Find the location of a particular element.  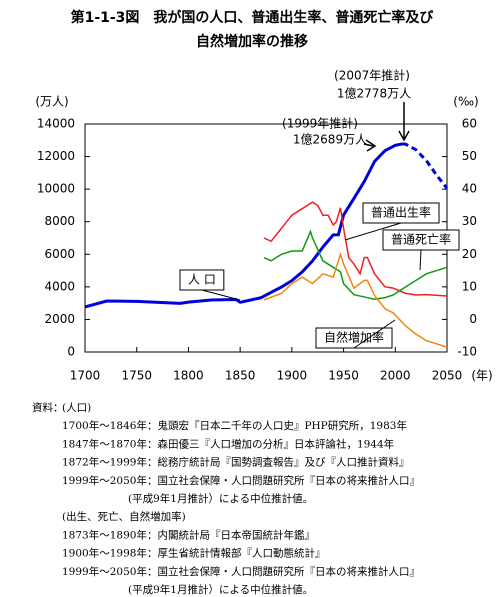

x-tick-label: 1900 is located at coordinates (292, 376).